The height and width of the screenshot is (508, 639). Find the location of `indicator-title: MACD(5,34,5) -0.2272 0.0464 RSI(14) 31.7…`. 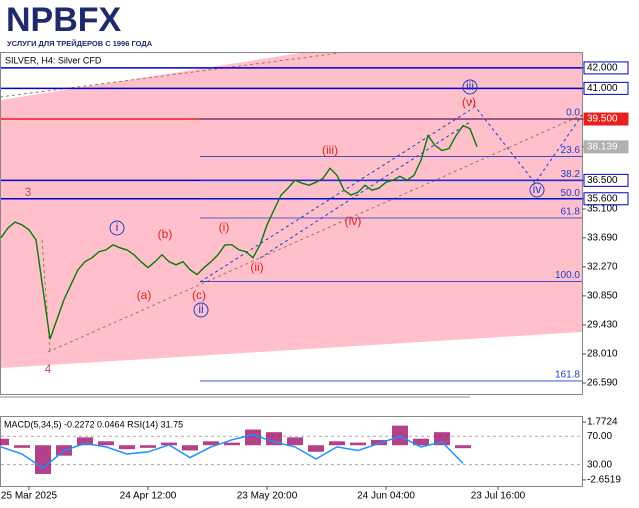

indicator-title: MACD(5,34,5) -0.2272 0.0464 RSI(14) 31.7… is located at coordinates (93, 424).